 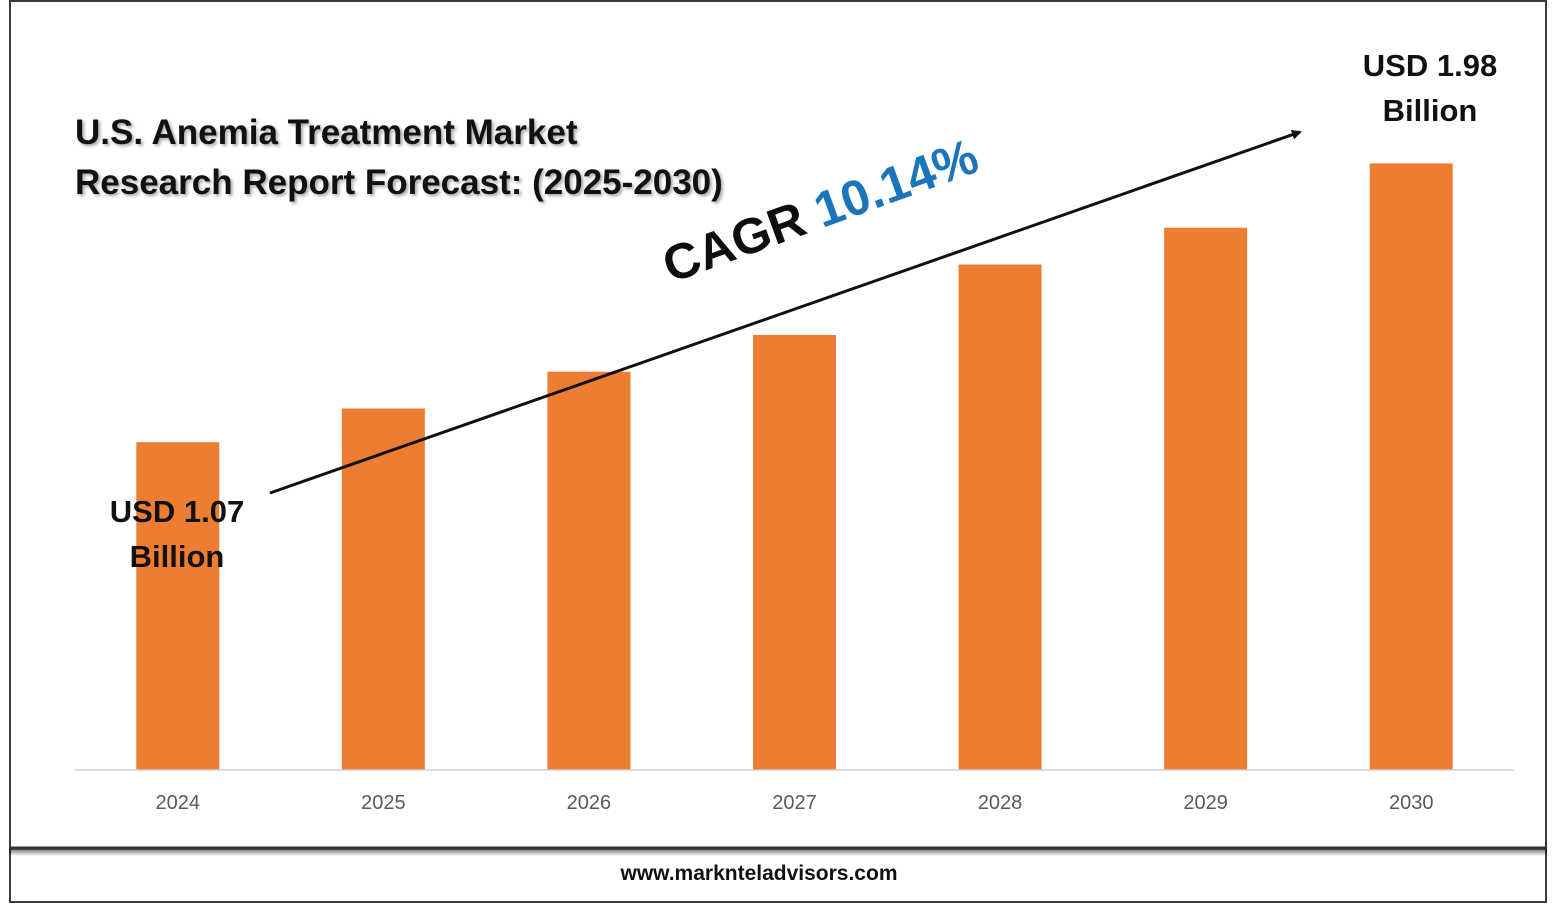 What do you see at coordinates (383, 803) in the screenshot?
I see `x-tick-label-2025: 2025` at bounding box center [383, 803].